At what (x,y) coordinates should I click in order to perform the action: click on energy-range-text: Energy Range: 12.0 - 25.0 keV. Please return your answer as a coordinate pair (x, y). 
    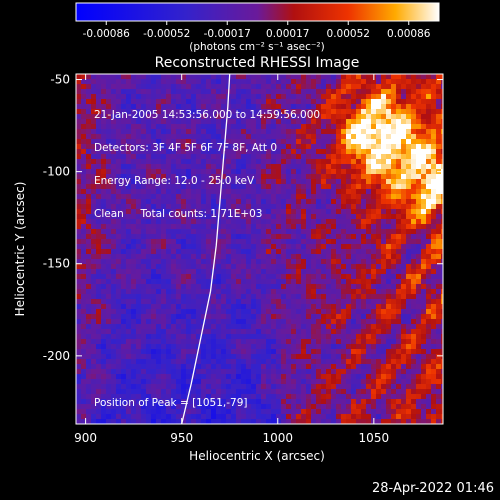
    Looking at the image, I should click on (174, 181).